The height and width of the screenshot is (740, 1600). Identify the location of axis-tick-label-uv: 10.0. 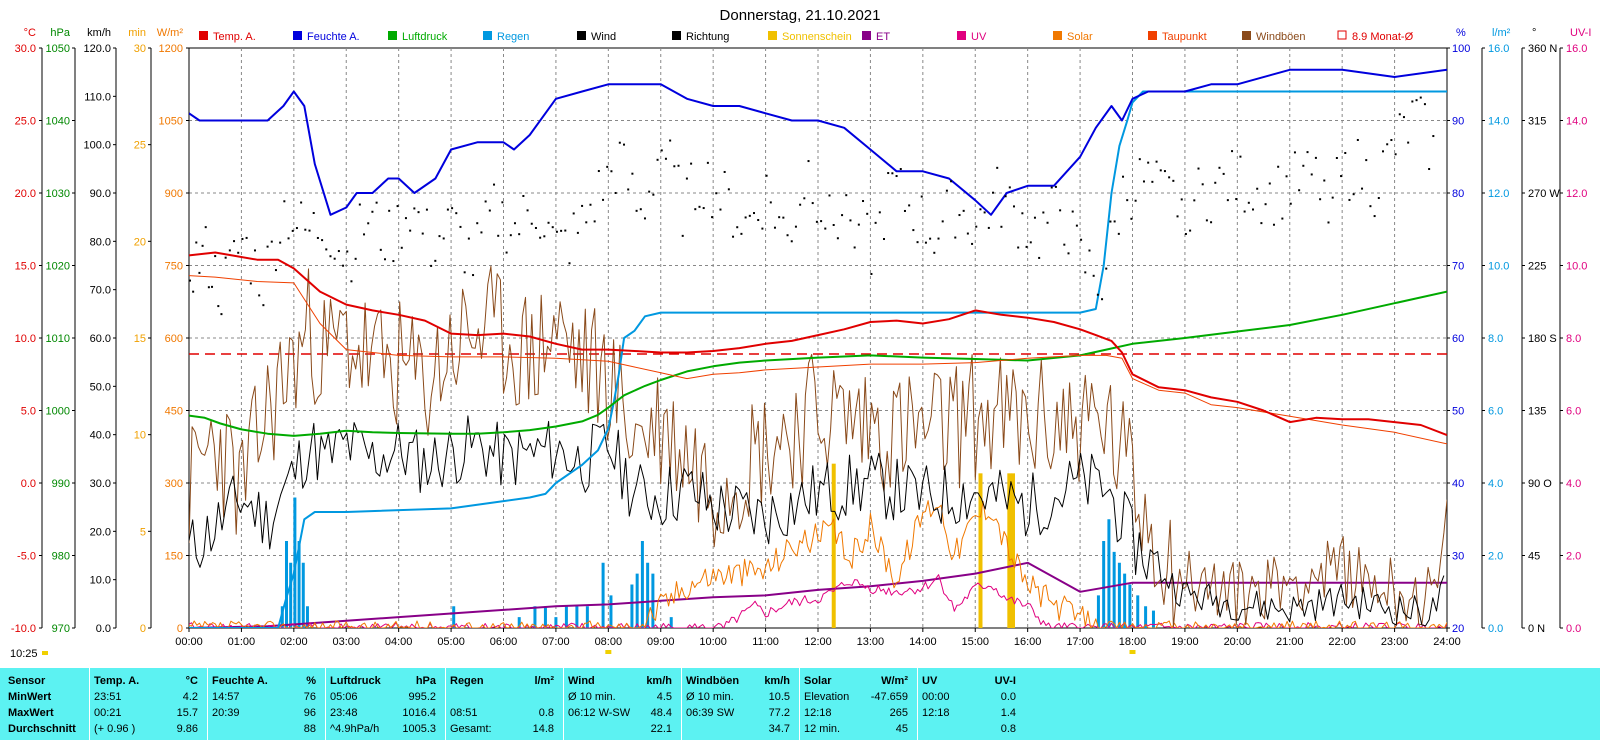
(1576, 267).